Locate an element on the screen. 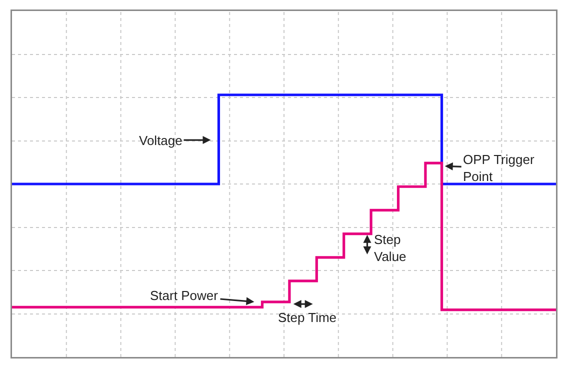  annotation: OPP Trigger Point is located at coordinates (499, 168).